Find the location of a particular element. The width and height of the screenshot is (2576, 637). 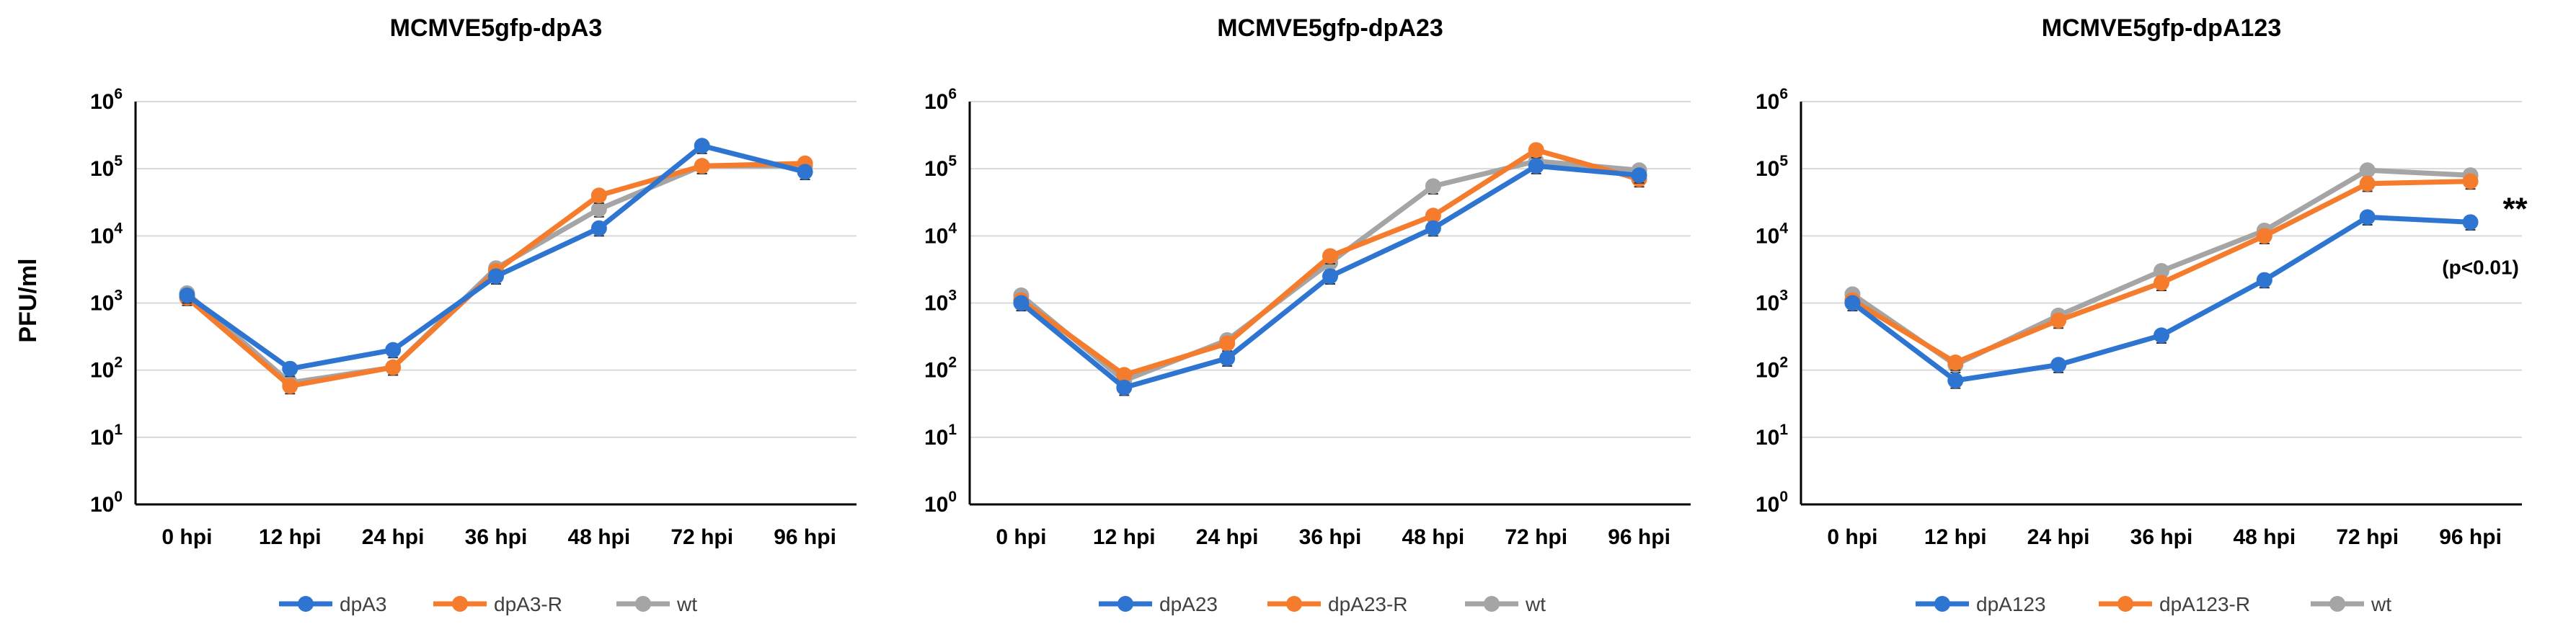

p-value-label: (p<0.01) is located at coordinates (2480, 267).